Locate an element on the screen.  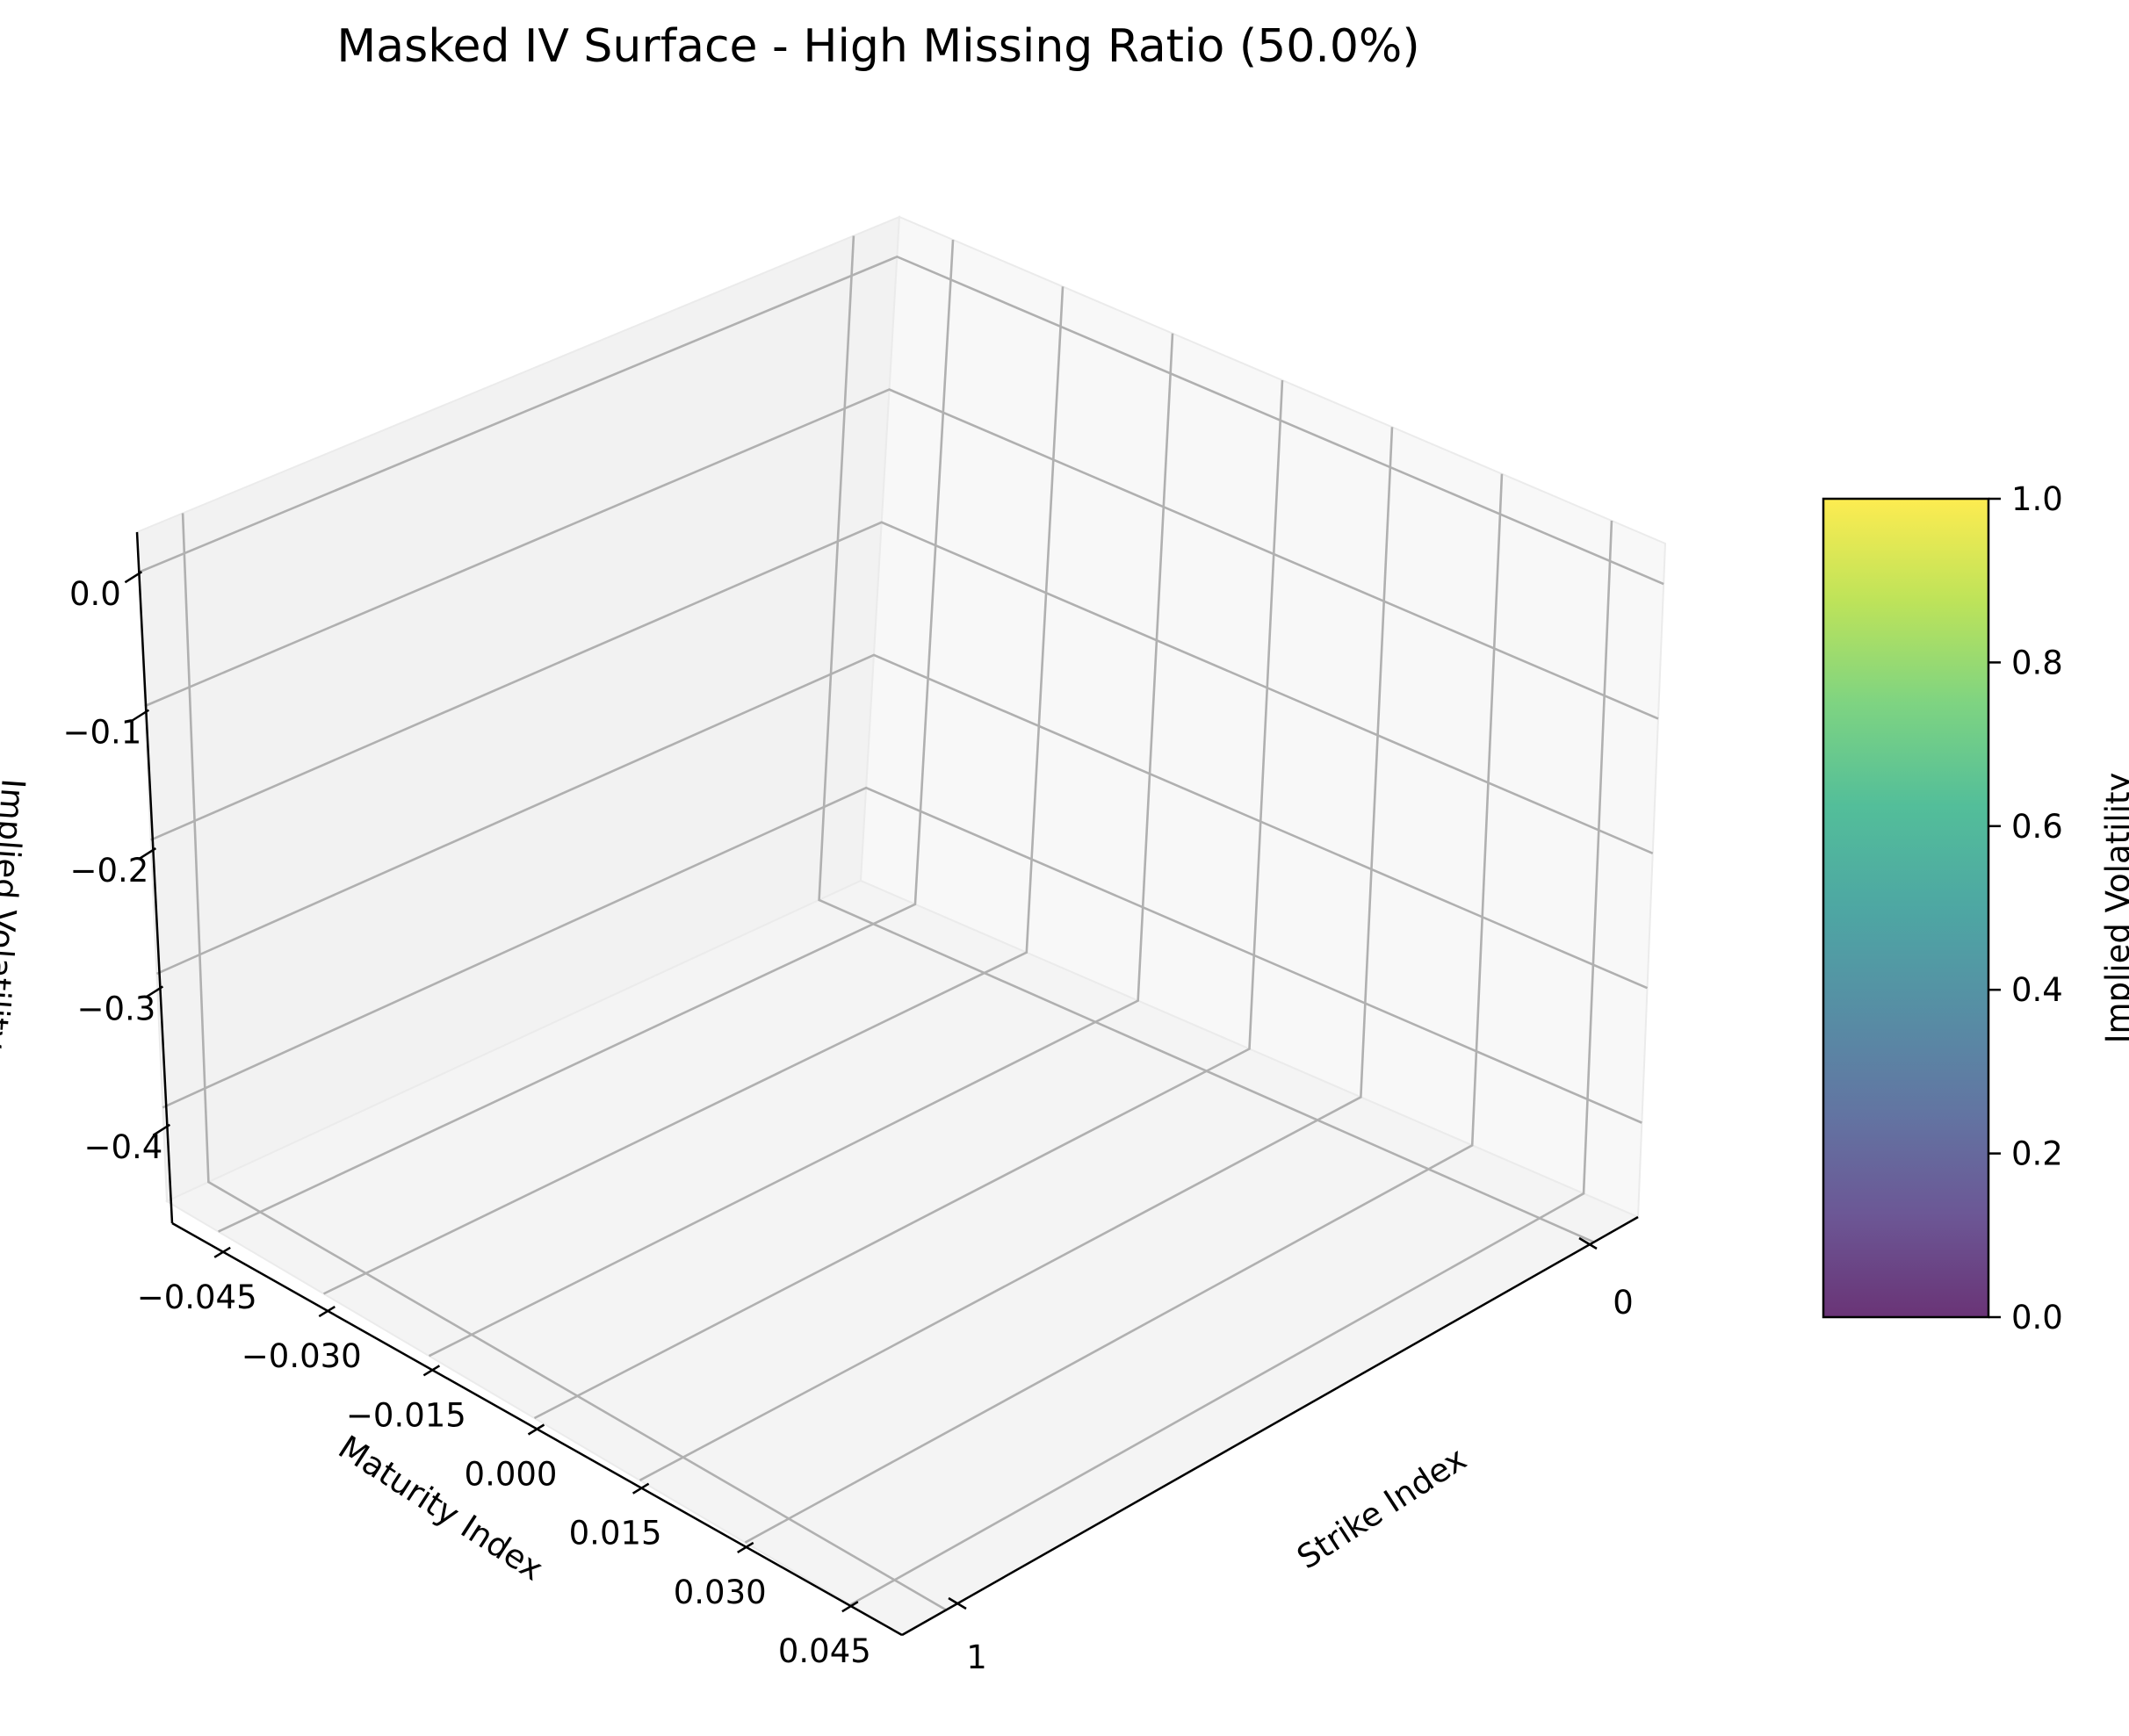
colorbar-tick-label: 0.4 is located at coordinates (2037, 990).